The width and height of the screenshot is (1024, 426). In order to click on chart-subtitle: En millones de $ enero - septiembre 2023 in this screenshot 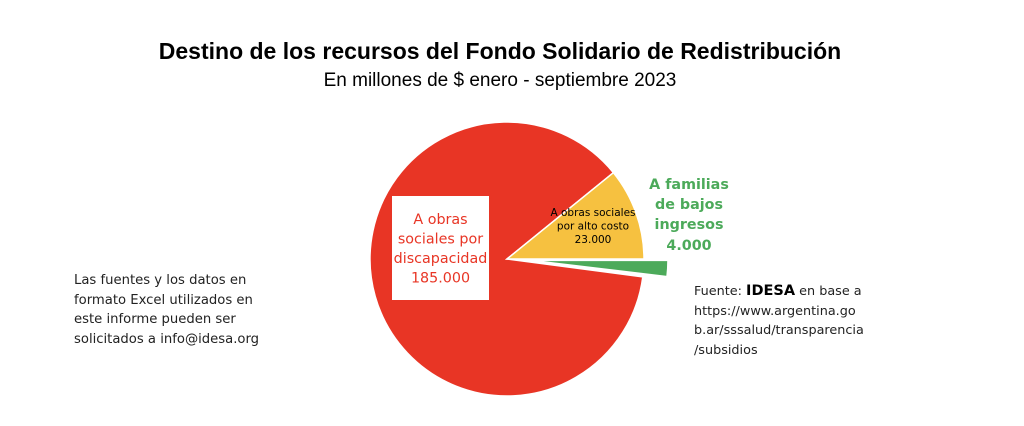, I will do `click(500, 80)`.